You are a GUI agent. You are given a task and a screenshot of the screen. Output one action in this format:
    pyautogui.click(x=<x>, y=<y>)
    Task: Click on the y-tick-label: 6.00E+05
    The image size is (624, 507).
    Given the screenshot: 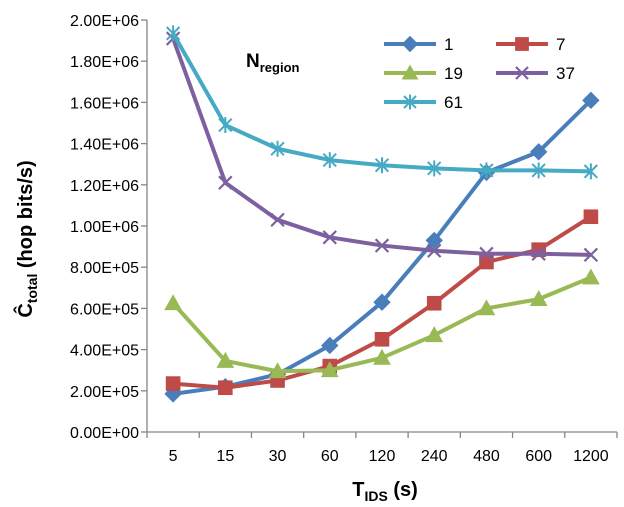 What is the action you would take?
    pyautogui.click(x=104, y=309)
    